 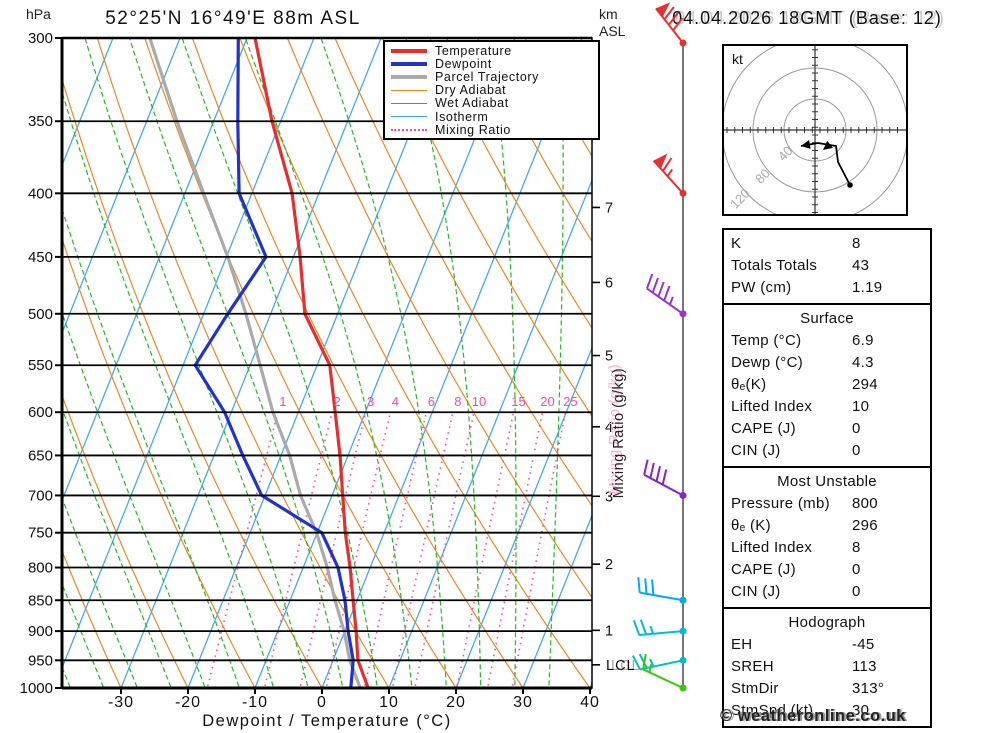 I want to click on pressure-tick-label: 1000, so click(x=36, y=688).